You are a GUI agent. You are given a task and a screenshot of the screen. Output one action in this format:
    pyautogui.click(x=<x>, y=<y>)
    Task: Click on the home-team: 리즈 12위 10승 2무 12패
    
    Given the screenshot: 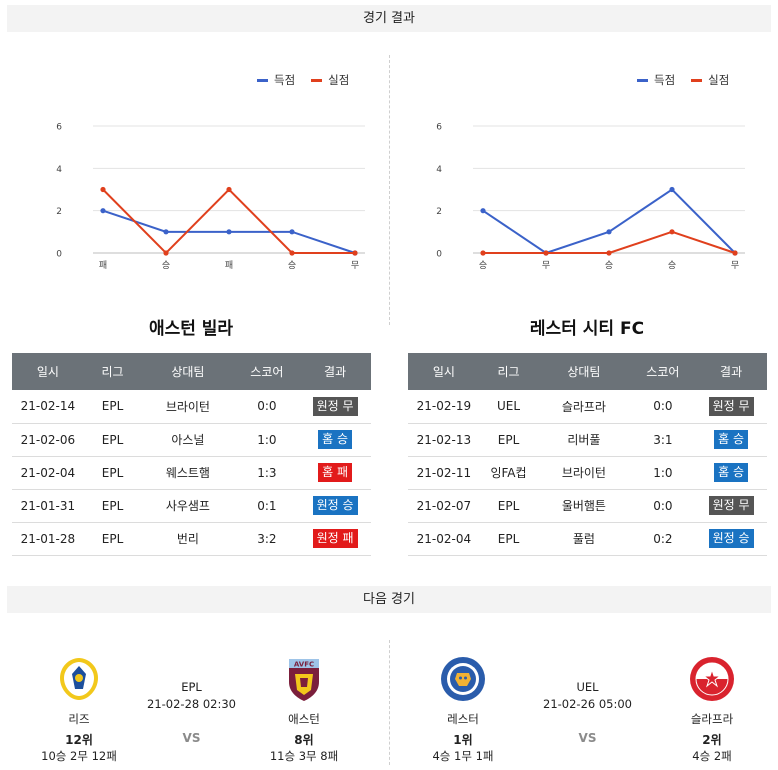 What is the action you would take?
    pyautogui.click(x=79, y=707)
    